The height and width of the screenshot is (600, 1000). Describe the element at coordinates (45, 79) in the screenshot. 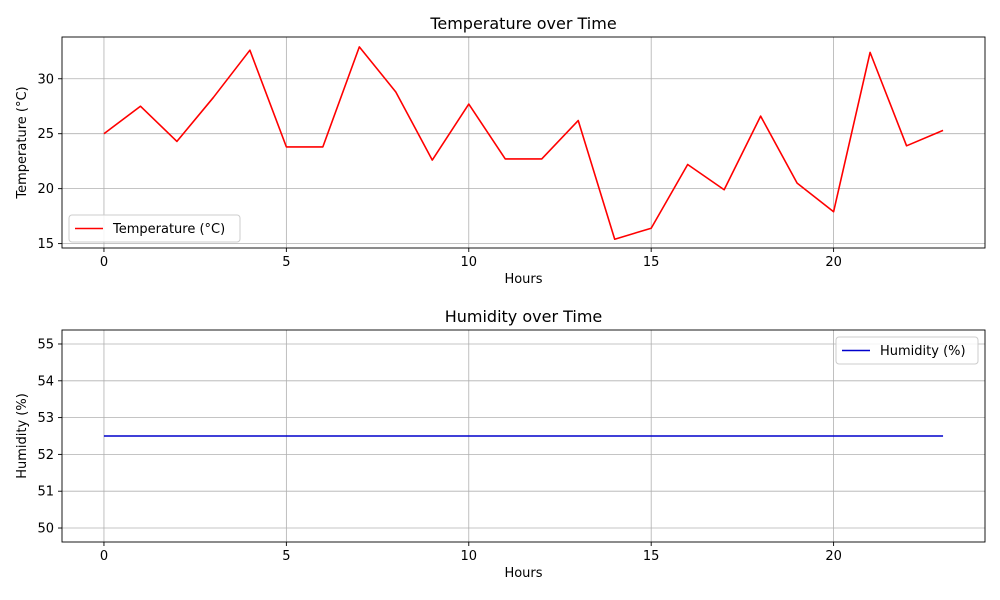

I see `temperature-y-tick-label: 30` at that location.